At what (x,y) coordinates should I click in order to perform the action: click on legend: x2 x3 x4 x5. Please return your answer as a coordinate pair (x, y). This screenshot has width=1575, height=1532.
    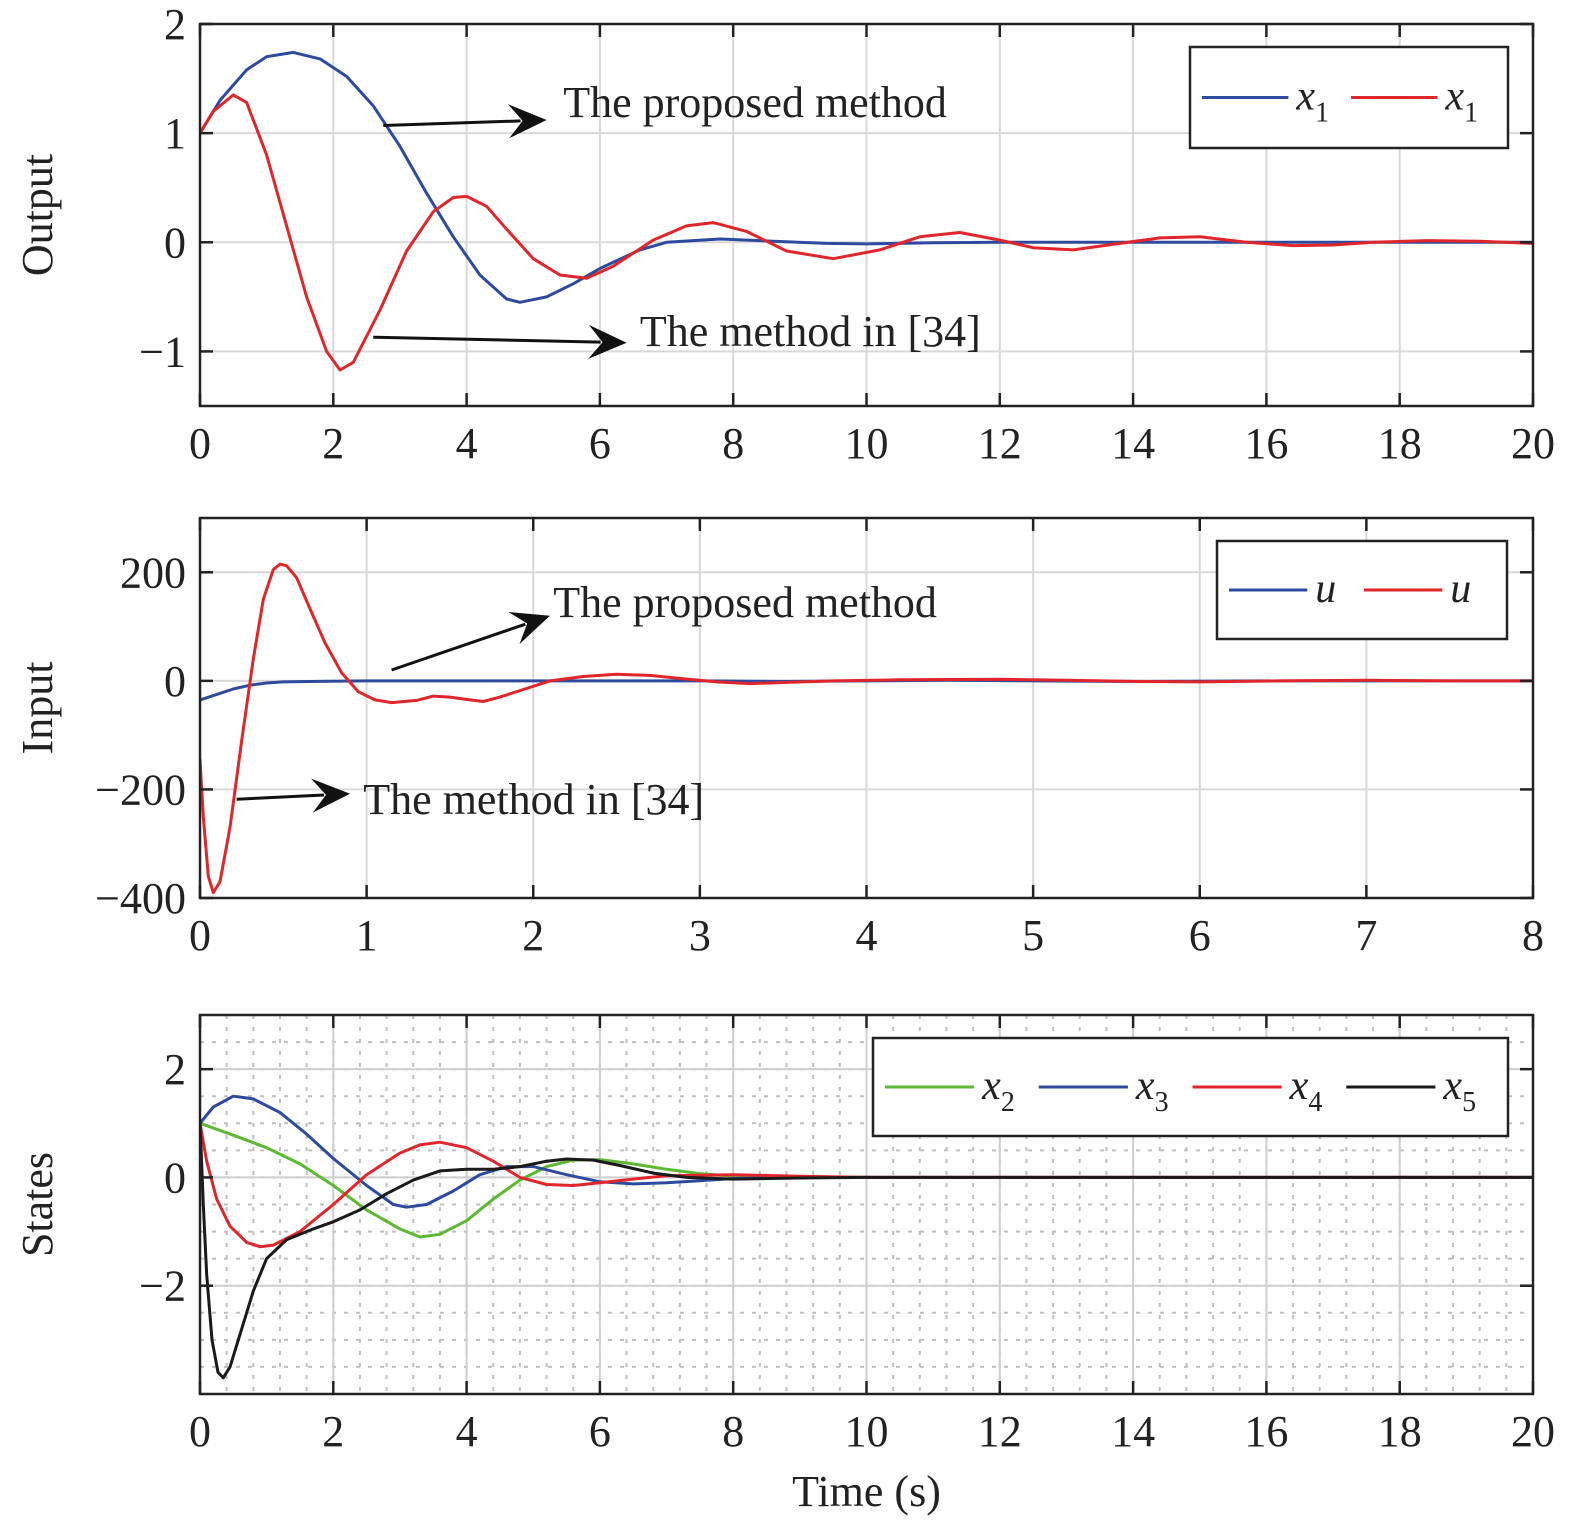
    Looking at the image, I should click on (1190, 1087).